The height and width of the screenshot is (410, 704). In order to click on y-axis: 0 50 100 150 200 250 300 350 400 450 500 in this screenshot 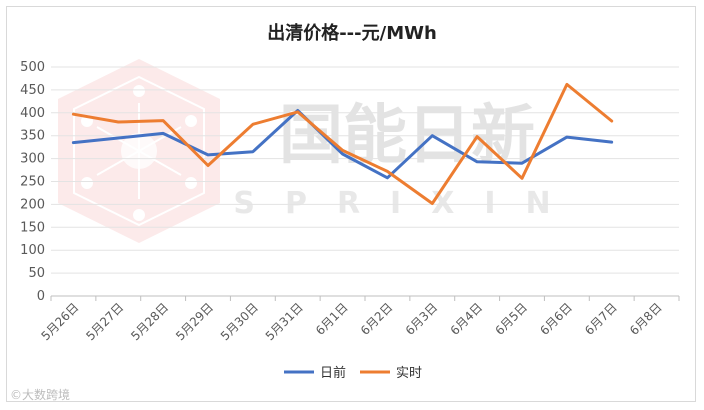, I will do `click(32, 182)`.